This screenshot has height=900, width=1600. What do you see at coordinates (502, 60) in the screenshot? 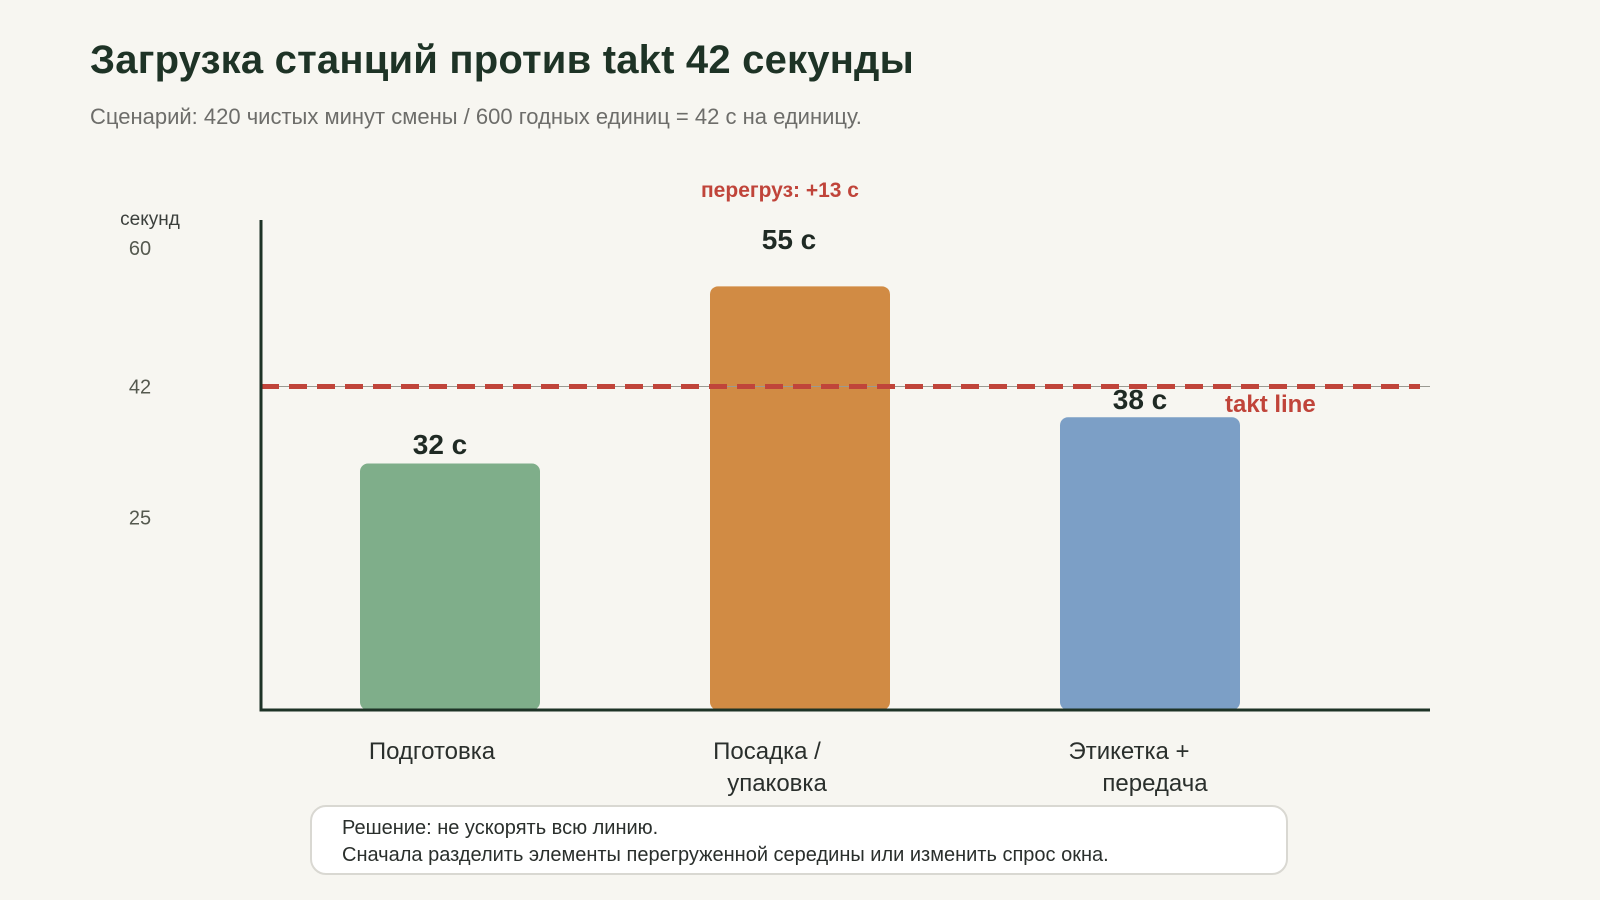
I see `chart-title: Загрузка станций против takt 42 секунды` at bounding box center [502, 60].